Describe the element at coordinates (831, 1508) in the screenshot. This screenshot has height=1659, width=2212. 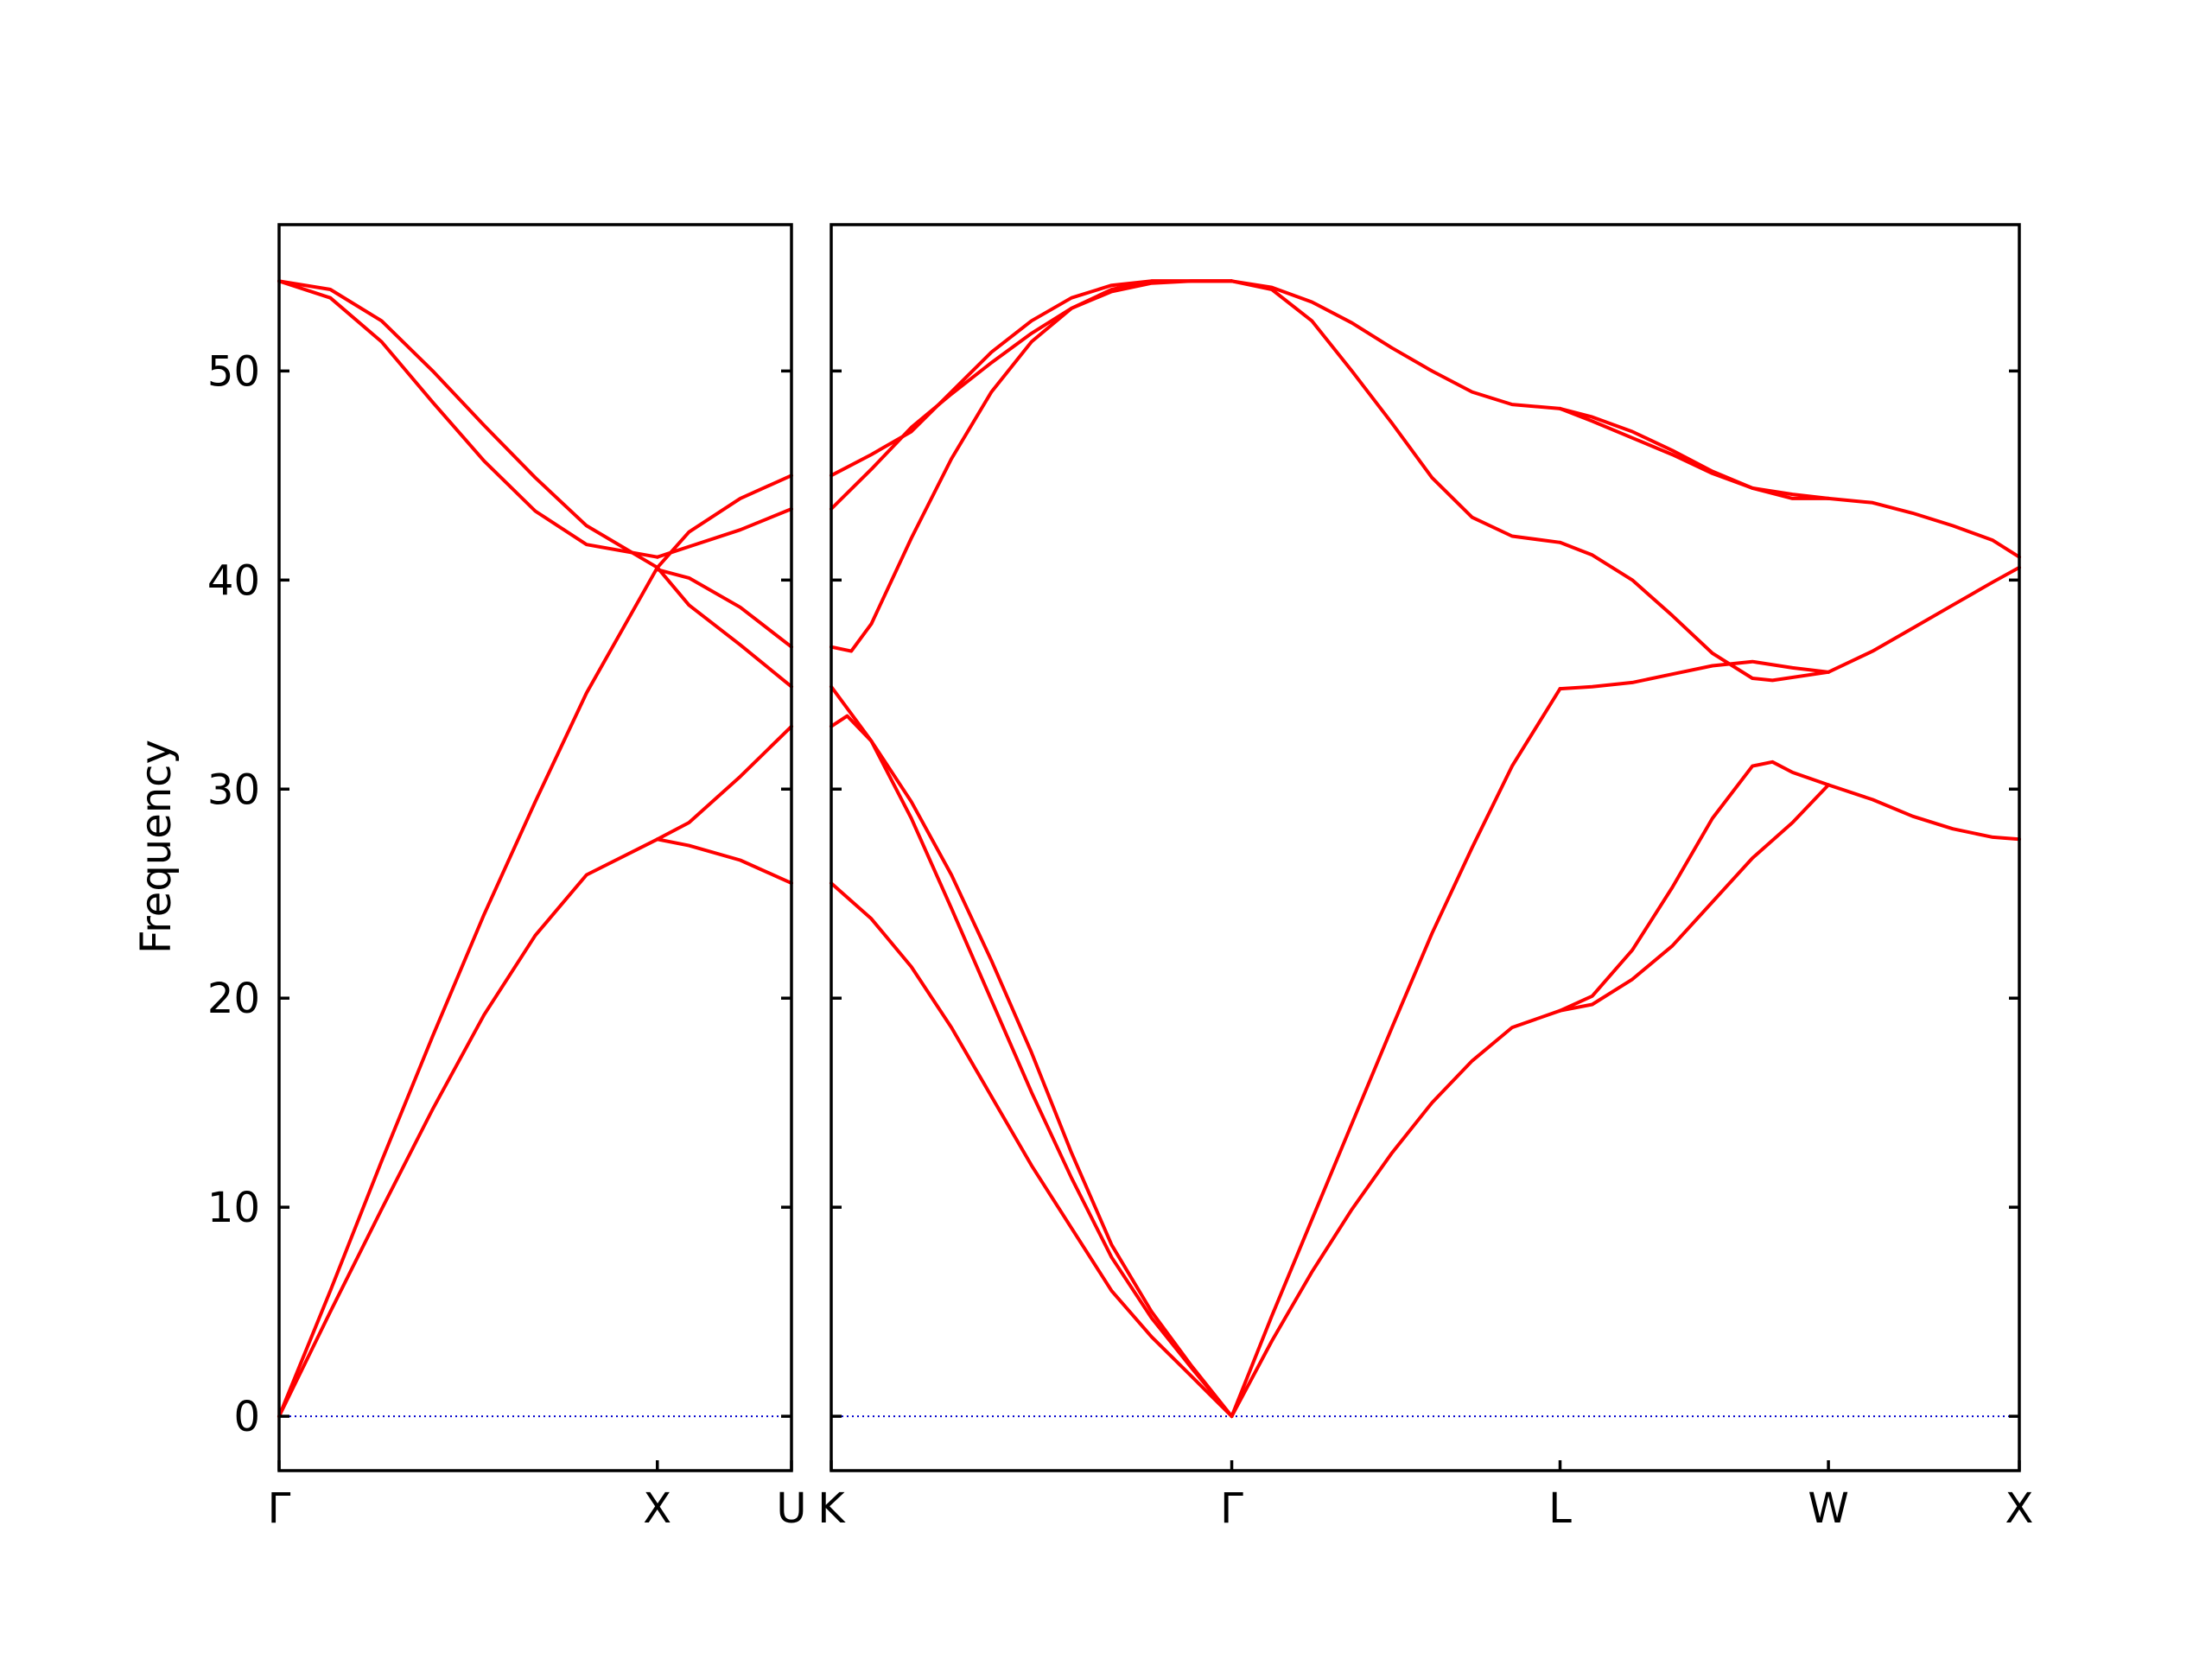
I see `x-tick-label: K` at that location.